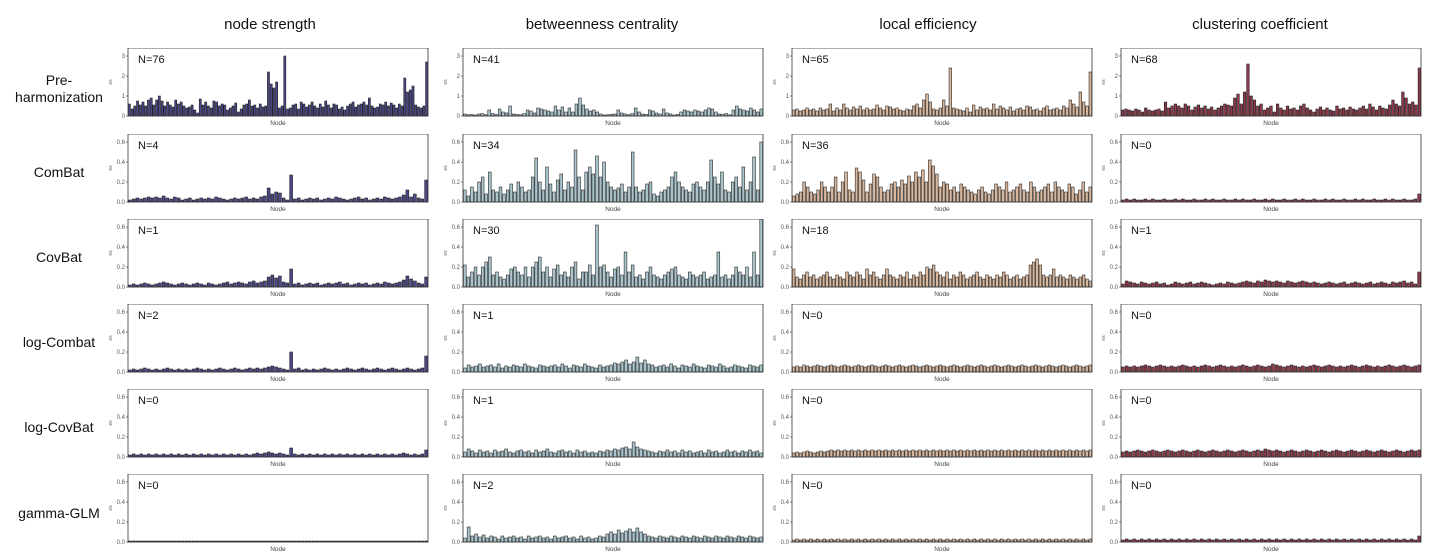  Describe the element at coordinates (788, 57) in the screenshot. I see `y-tick-label: 3` at that location.